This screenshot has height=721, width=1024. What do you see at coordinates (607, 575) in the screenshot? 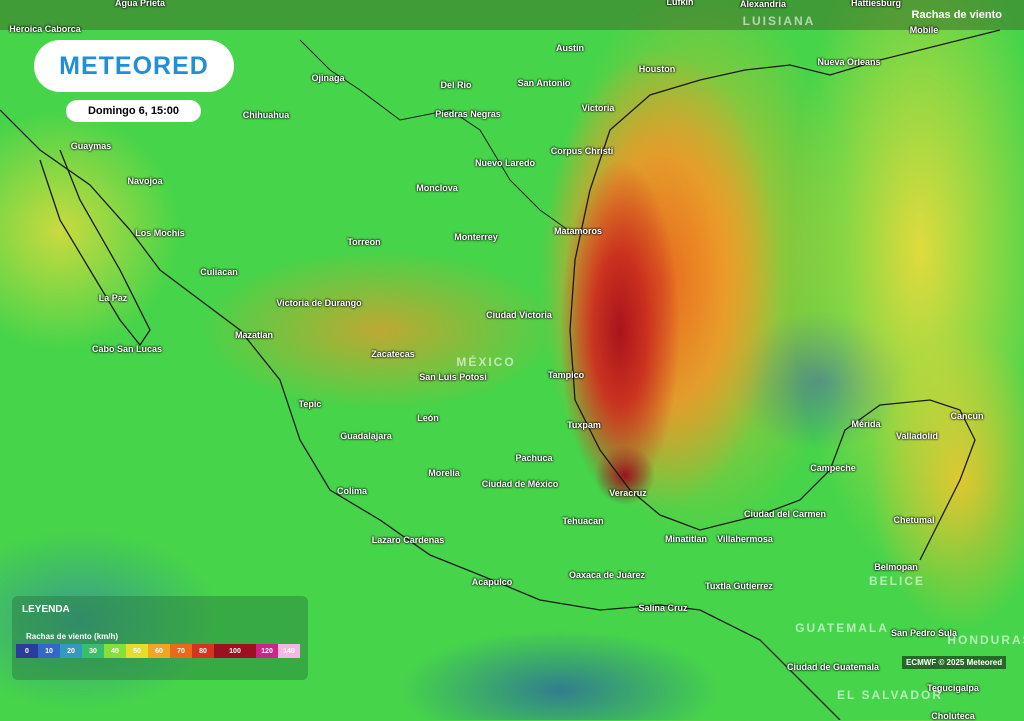
I see `place-label: Oaxaca de Juárez` at bounding box center [607, 575].